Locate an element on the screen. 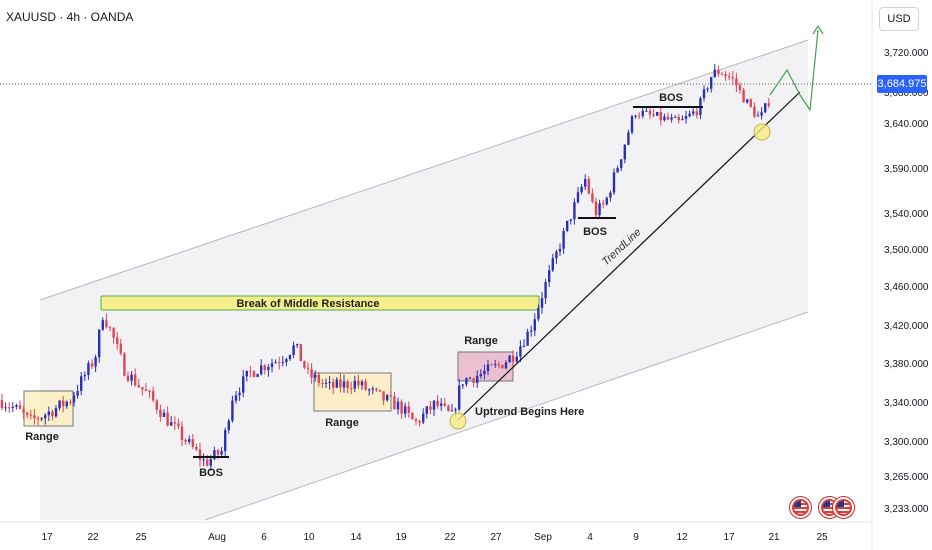  symbol-title: XAUUSD · 4h · OANDA is located at coordinates (70, 17).